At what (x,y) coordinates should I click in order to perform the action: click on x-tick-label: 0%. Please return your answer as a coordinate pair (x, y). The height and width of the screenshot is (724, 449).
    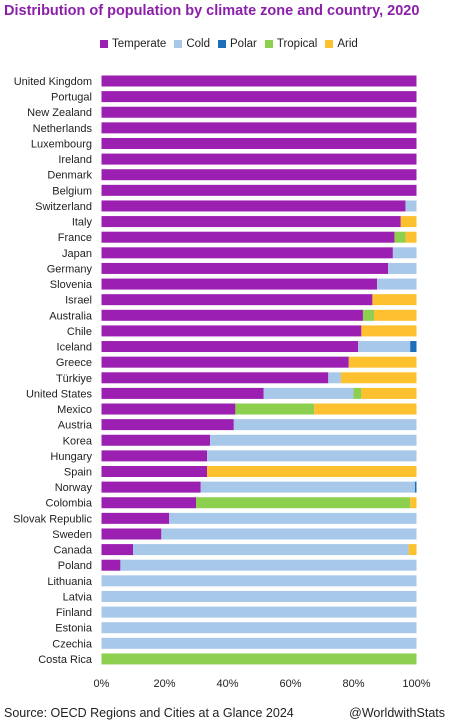
    Looking at the image, I should click on (102, 684).